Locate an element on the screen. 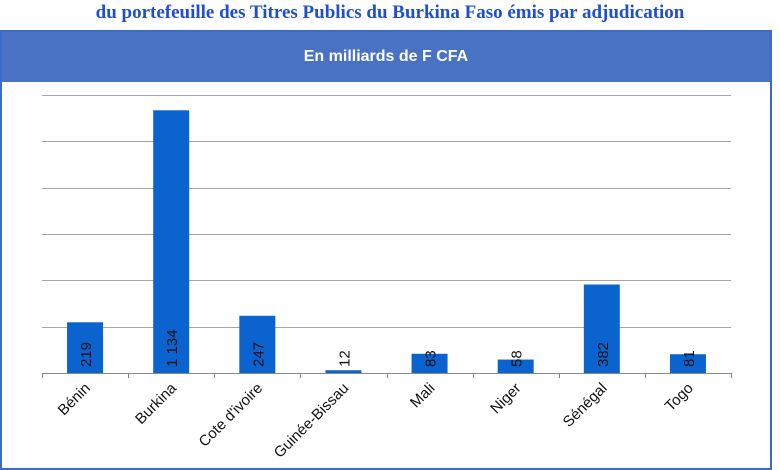 The width and height of the screenshot is (780, 470). value-label: 1 134 is located at coordinates (172, 348).